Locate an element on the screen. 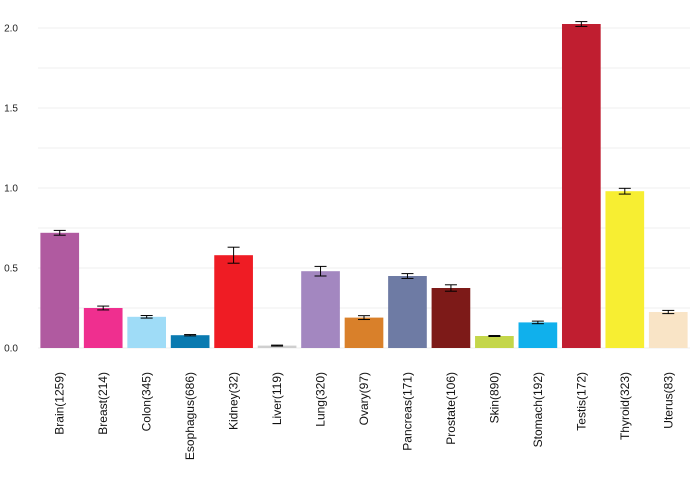 The width and height of the screenshot is (700, 480). y-tick-label: 0.5 is located at coordinates (11, 269).